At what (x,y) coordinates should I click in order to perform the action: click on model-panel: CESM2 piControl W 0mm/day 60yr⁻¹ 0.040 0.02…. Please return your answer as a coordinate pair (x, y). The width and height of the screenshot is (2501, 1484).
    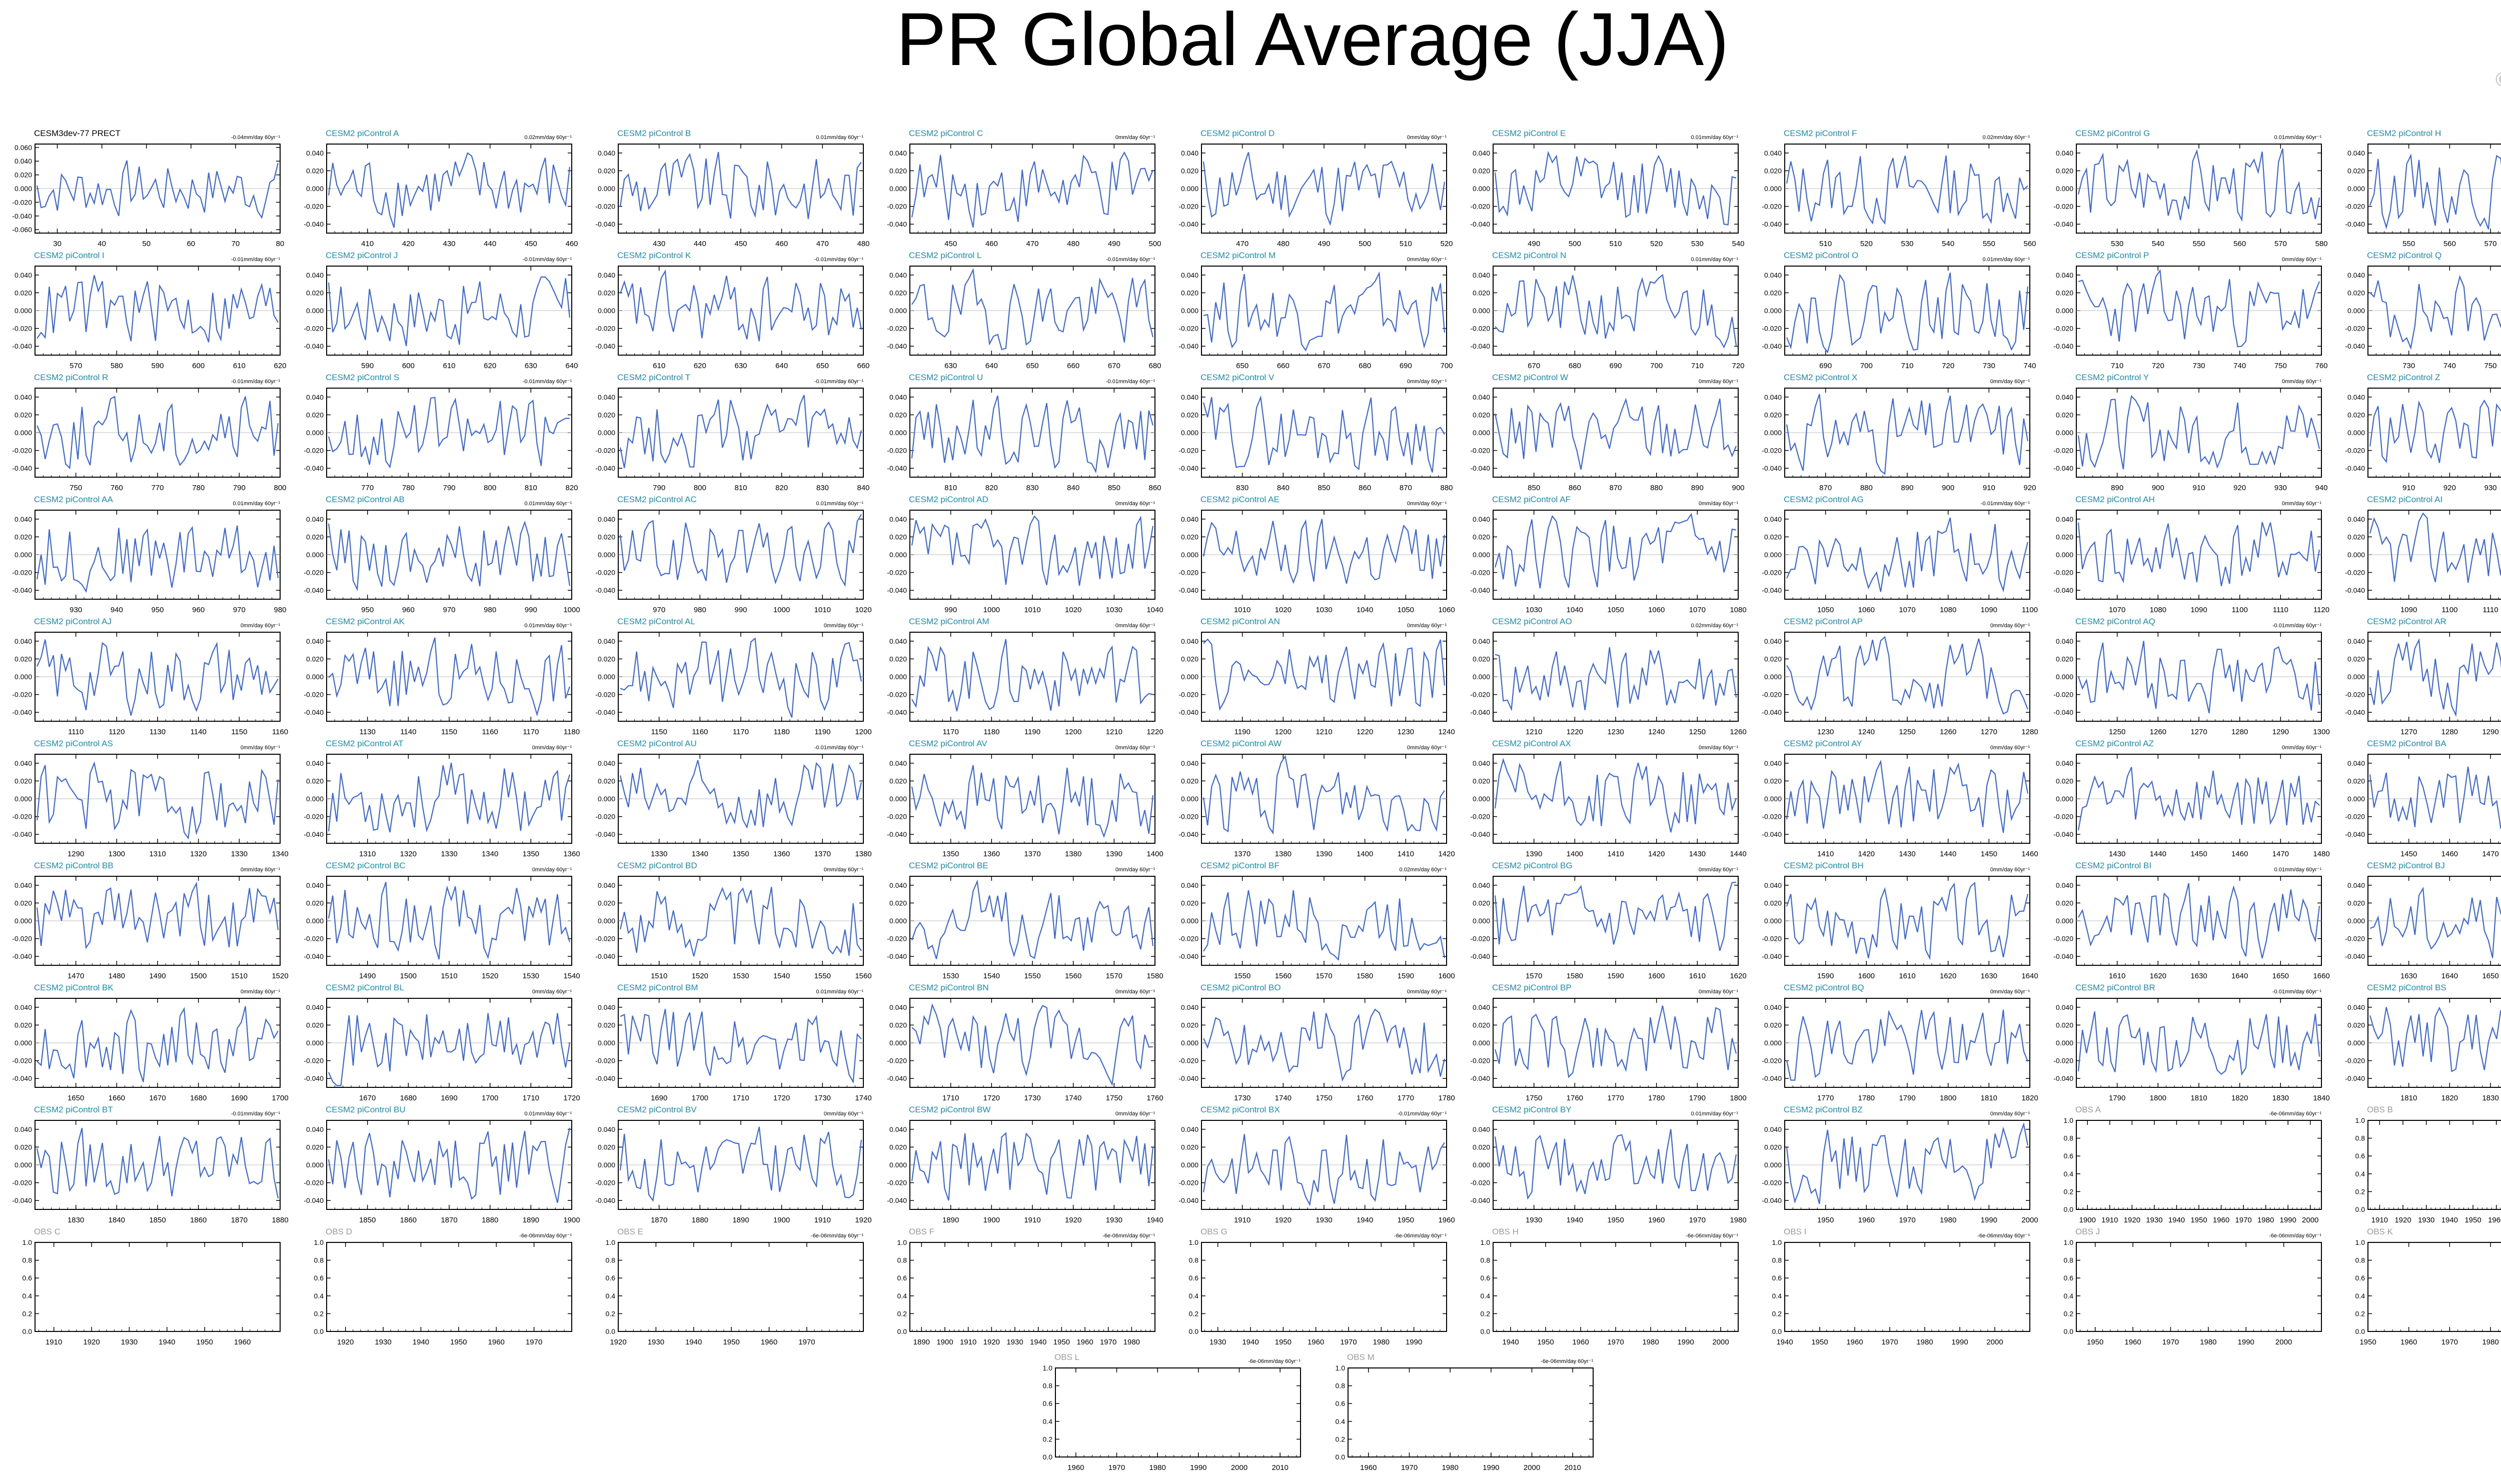
    Looking at the image, I should click on (1607, 432).